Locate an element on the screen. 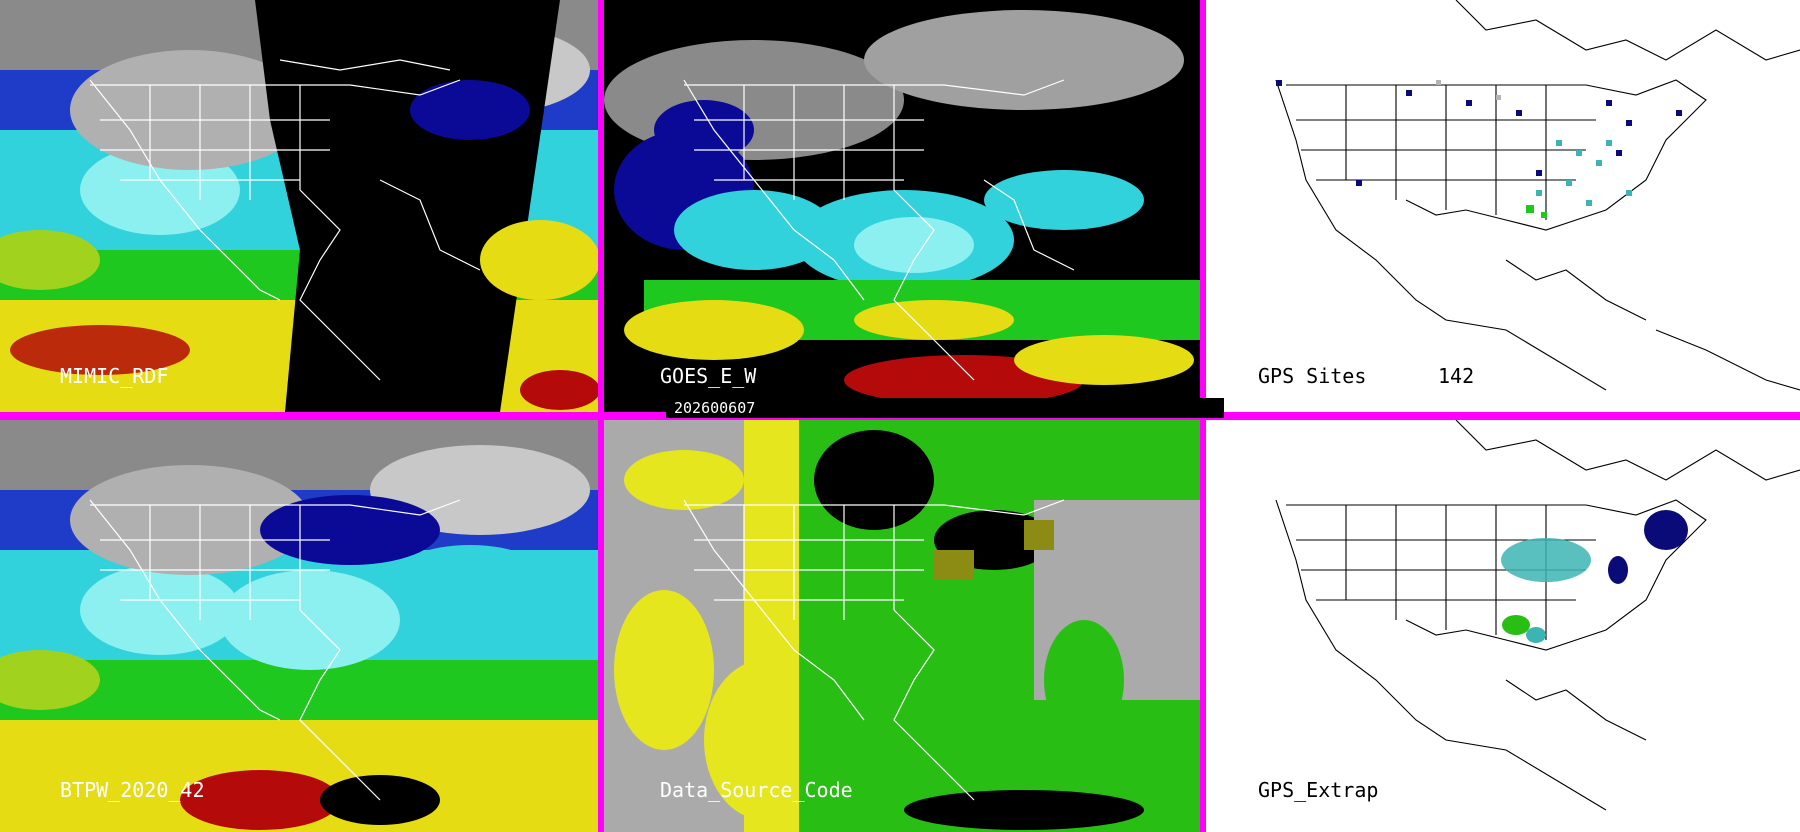 This screenshot has width=1800, height=832. panel-label-source: Data_Source_Code is located at coordinates (756, 790).